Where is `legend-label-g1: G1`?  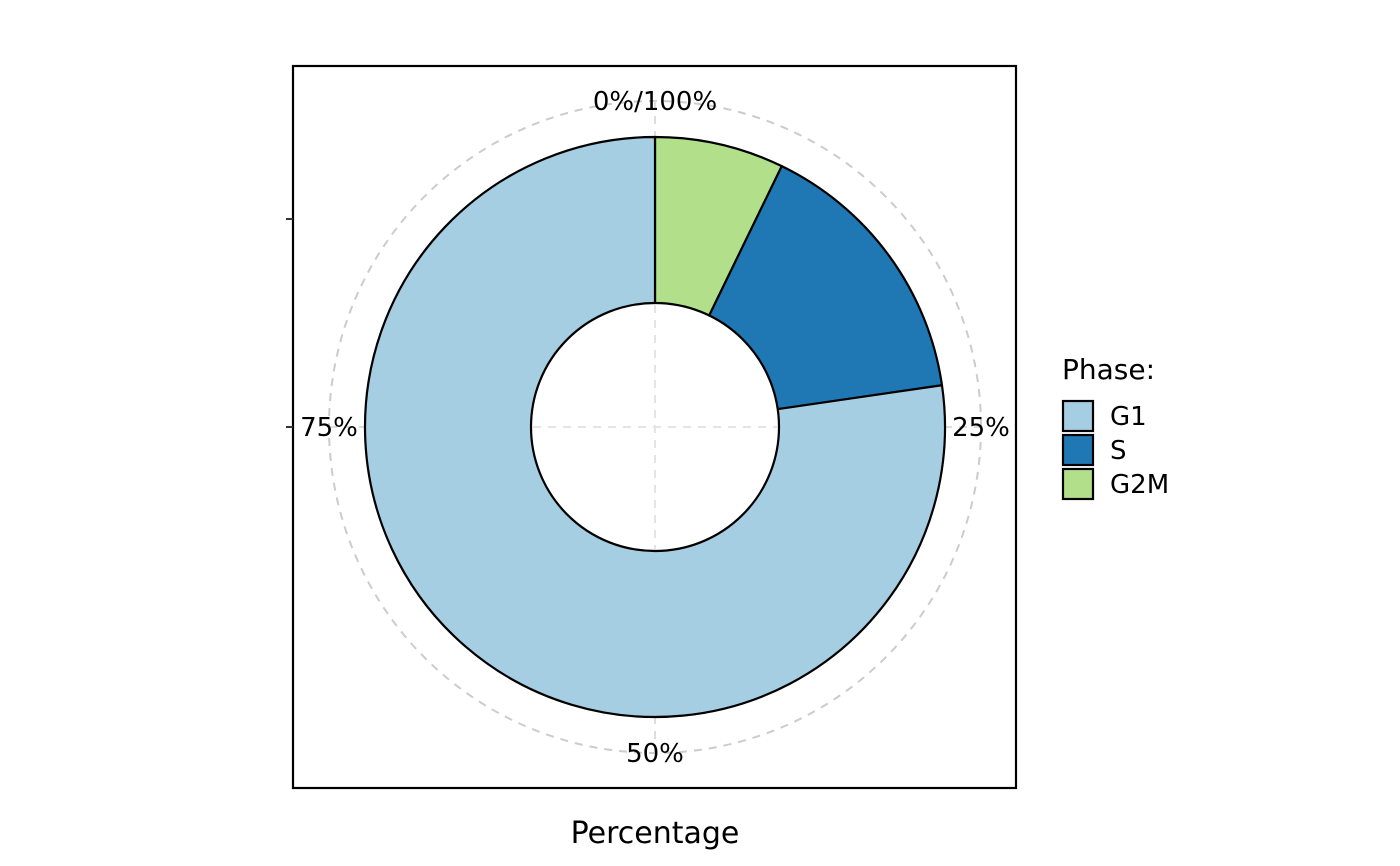
legend-label-g1: G1 is located at coordinates (1128, 417).